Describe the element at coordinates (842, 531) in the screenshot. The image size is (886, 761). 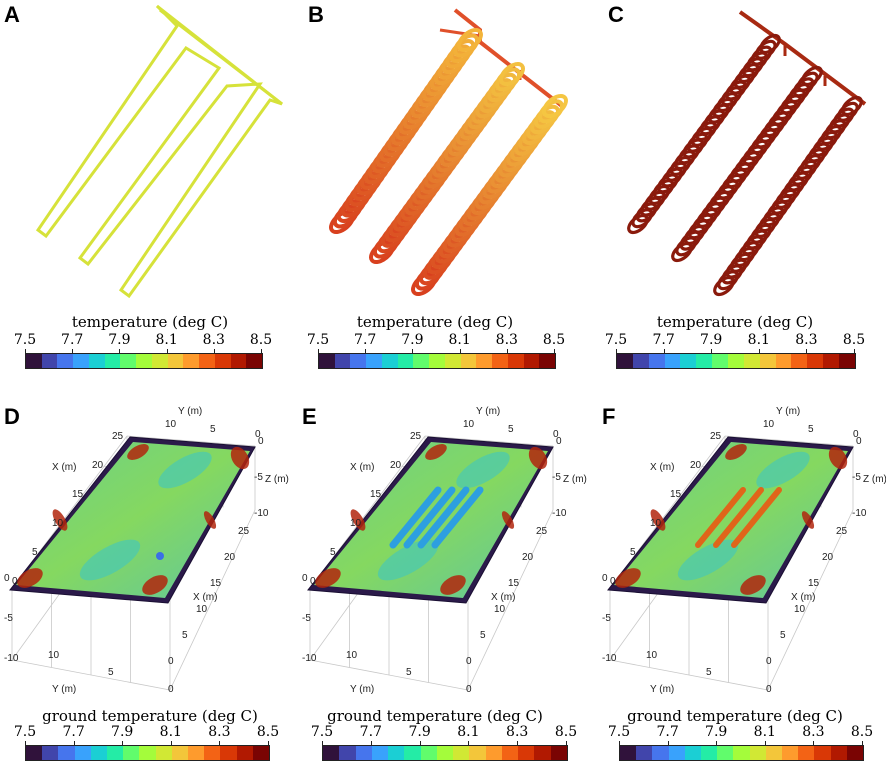
I see `x-right-tick: 25` at that location.